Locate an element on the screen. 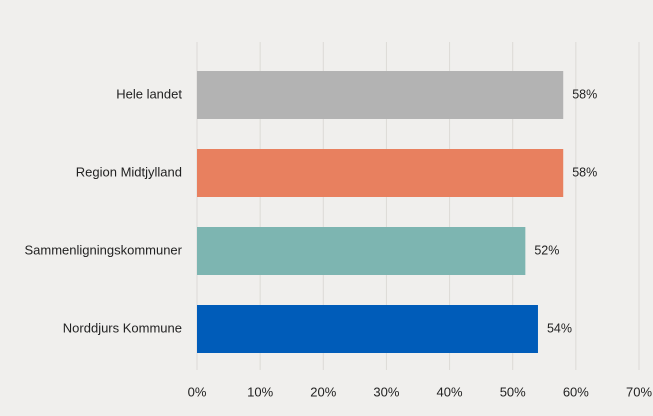  x-tick-label: 20% is located at coordinates (323, 391).